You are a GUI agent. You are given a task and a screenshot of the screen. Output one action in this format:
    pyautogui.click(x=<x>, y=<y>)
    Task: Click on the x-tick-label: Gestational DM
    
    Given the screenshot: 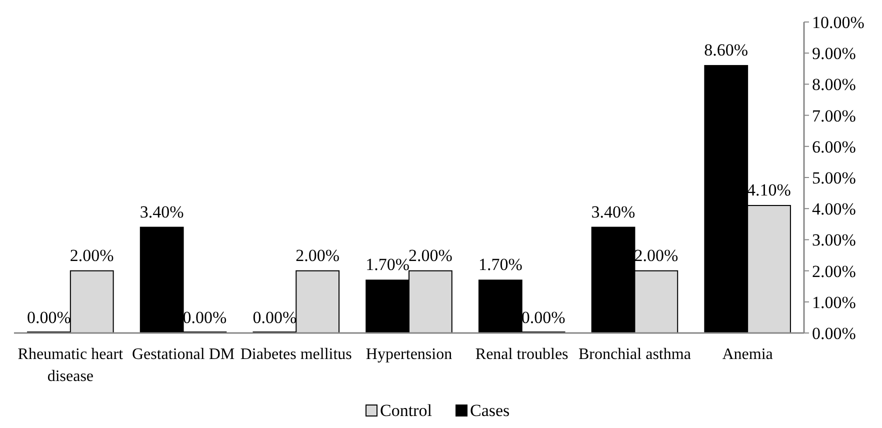 What is the action you would take?
    pyautogui.click(x=183, y=354)
    